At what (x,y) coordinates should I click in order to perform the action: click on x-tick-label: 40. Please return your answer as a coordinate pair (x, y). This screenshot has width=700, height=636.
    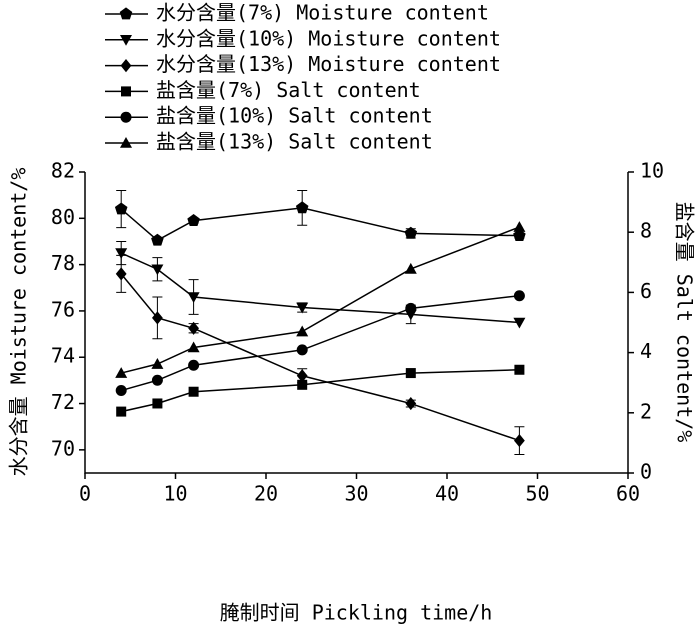
    Looking at the image, I should click on (447, 494).